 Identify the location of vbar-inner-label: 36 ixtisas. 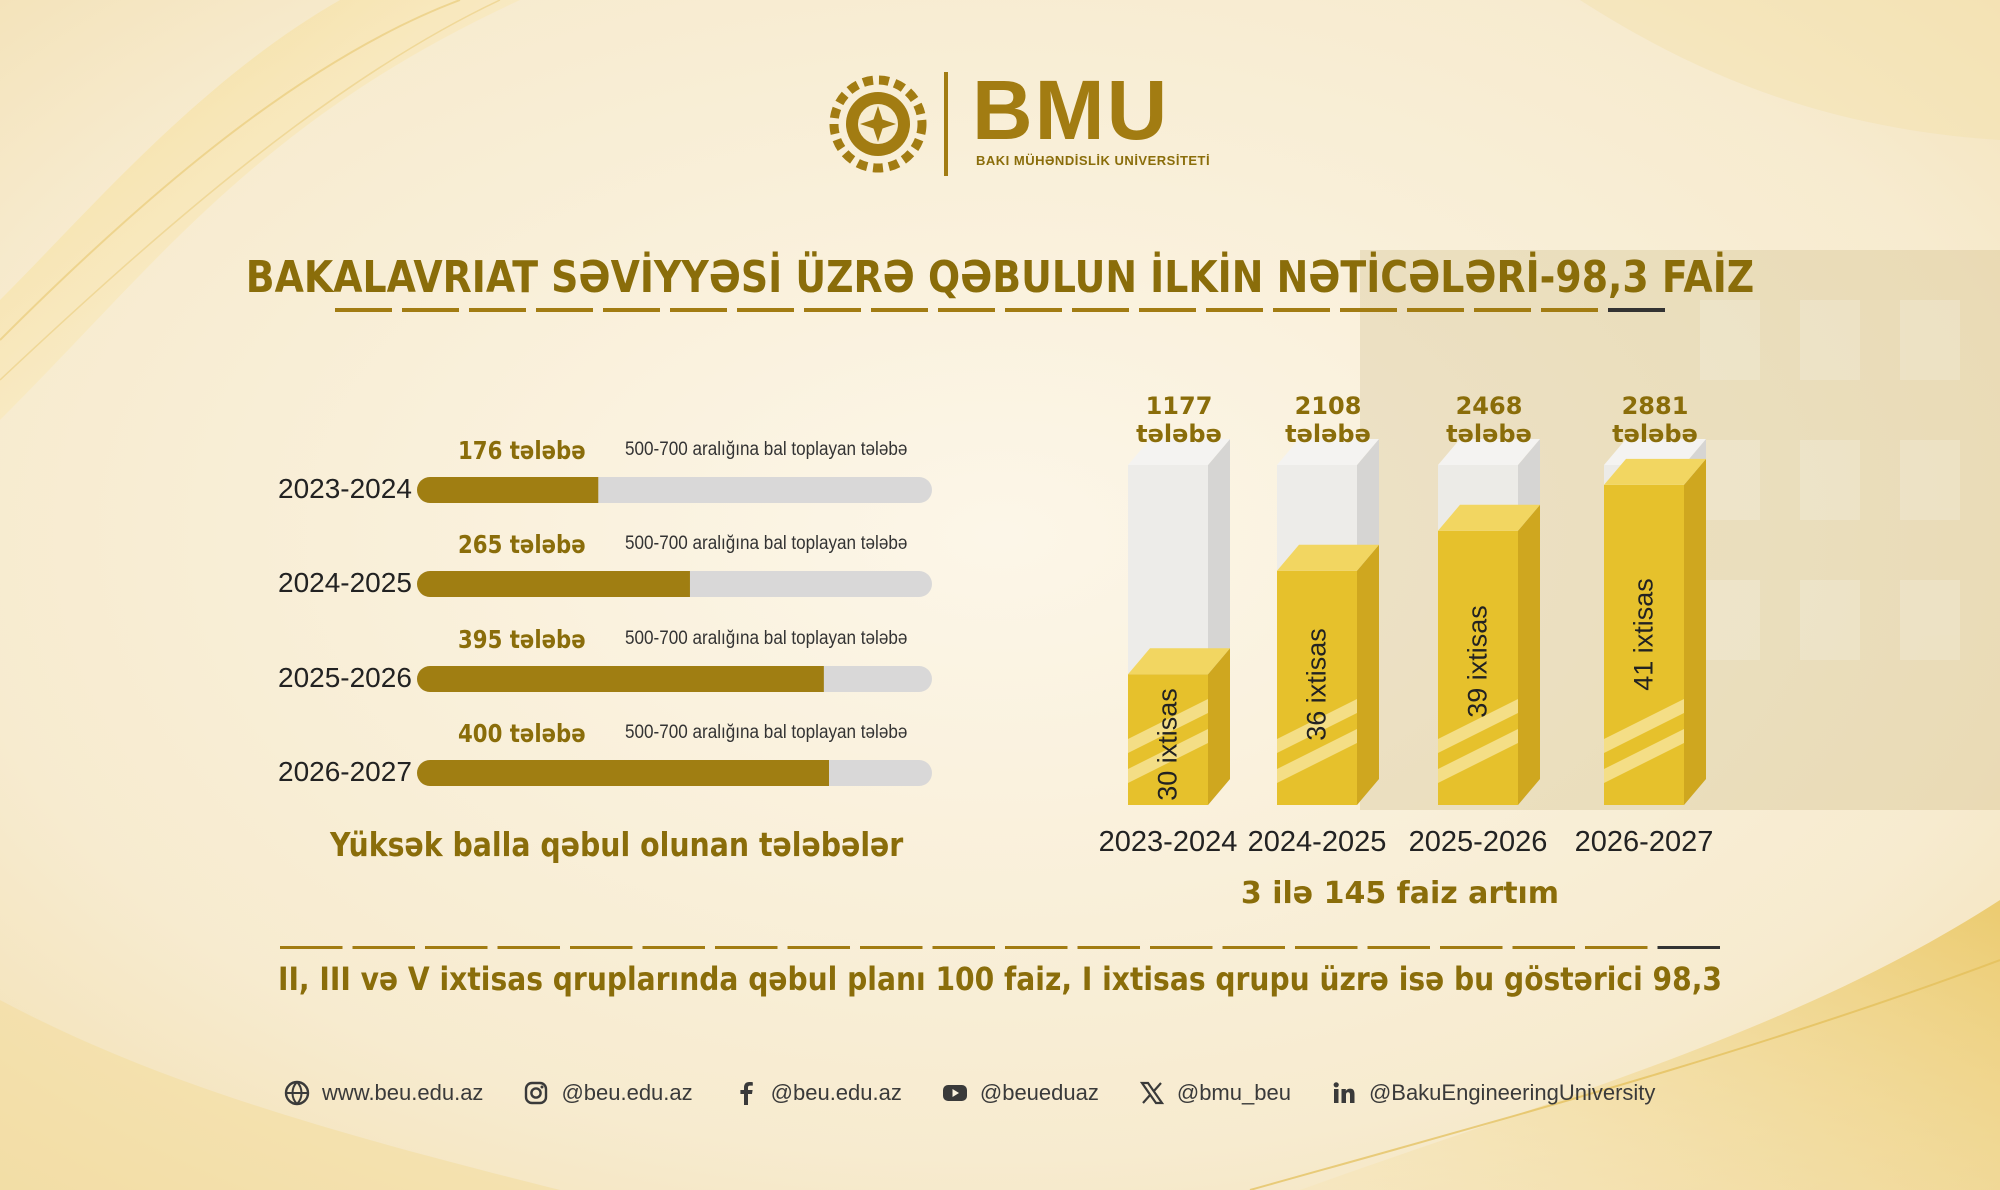
(1316, 684).